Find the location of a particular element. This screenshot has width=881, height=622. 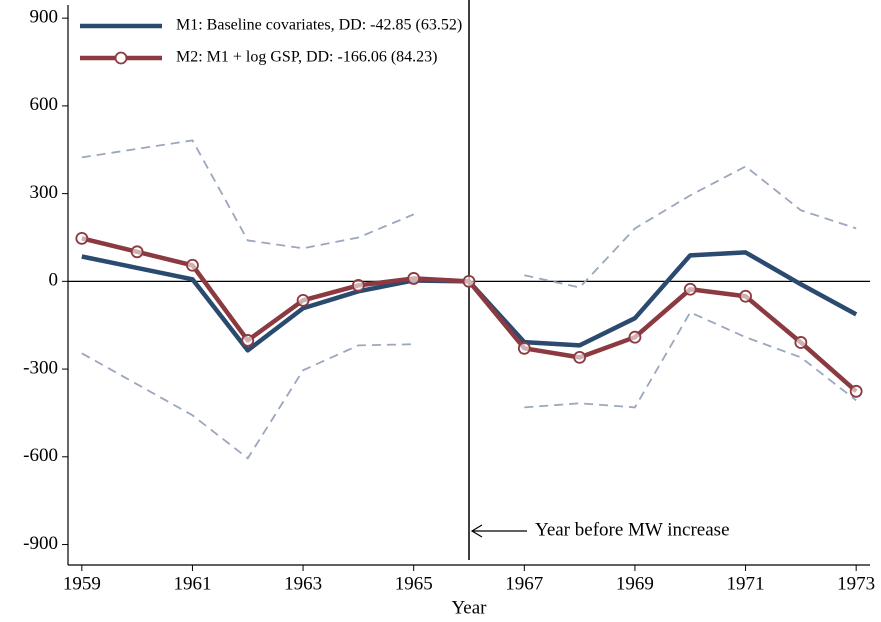

x-tick-label: 1963 is located at coordinates (303, 583).